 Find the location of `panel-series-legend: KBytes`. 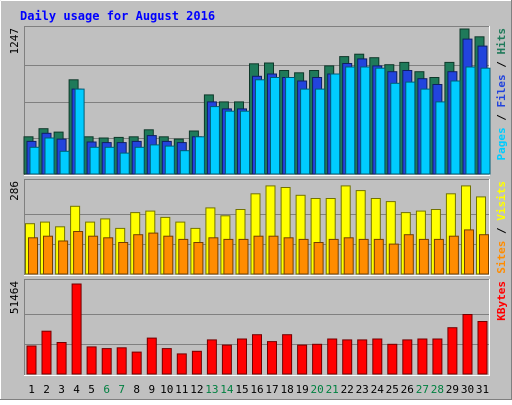

panel-series-legend: KBytes is located at coordinates (501, 301).